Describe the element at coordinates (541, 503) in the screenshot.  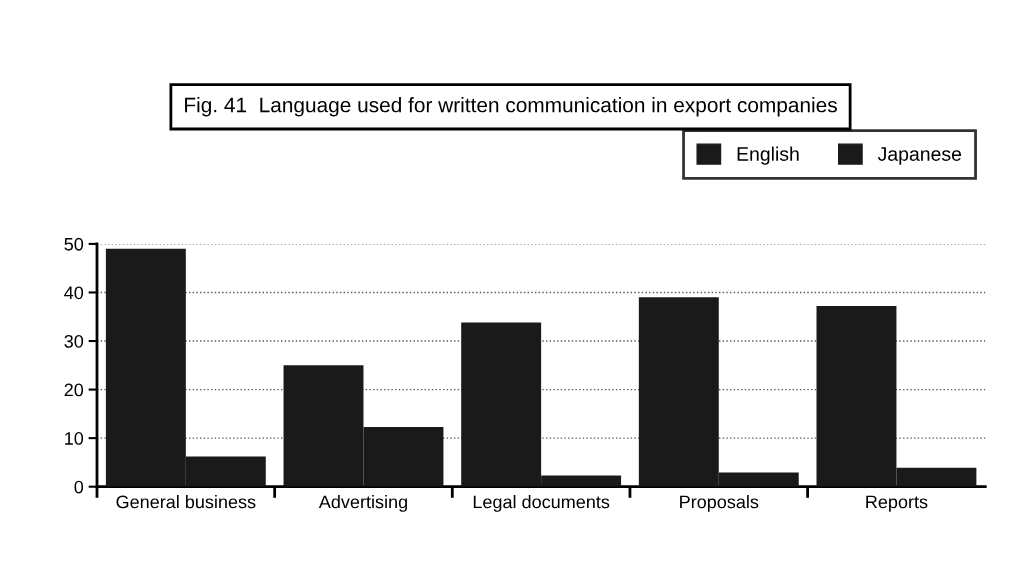
I see `x-tick-label: Legal documents` at that location.